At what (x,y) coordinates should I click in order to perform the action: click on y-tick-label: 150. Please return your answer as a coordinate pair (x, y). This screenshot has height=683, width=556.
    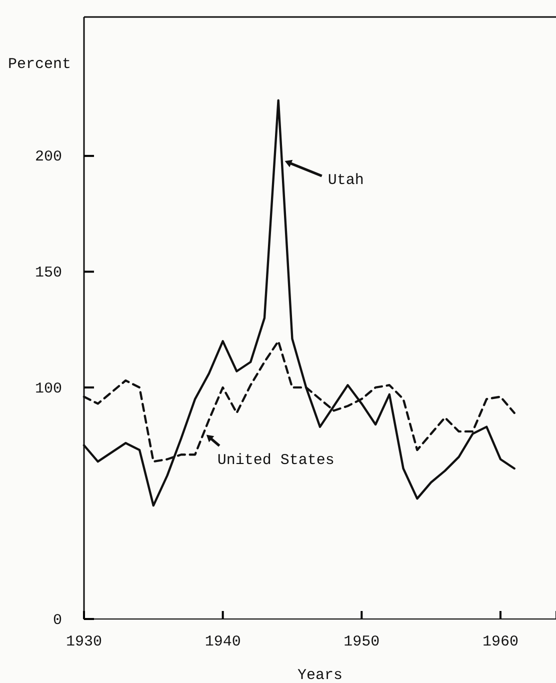
    Looking at the image, I should click on (48, 273).